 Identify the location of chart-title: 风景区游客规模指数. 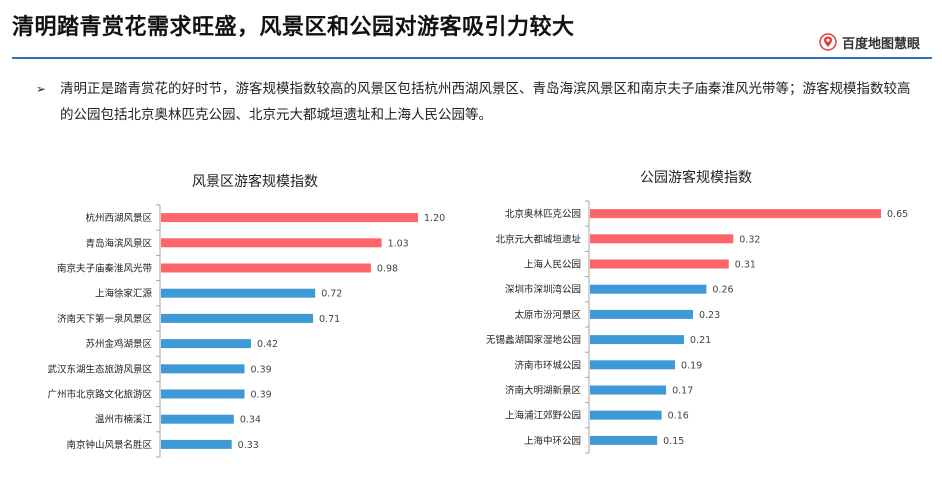
(255, 181).